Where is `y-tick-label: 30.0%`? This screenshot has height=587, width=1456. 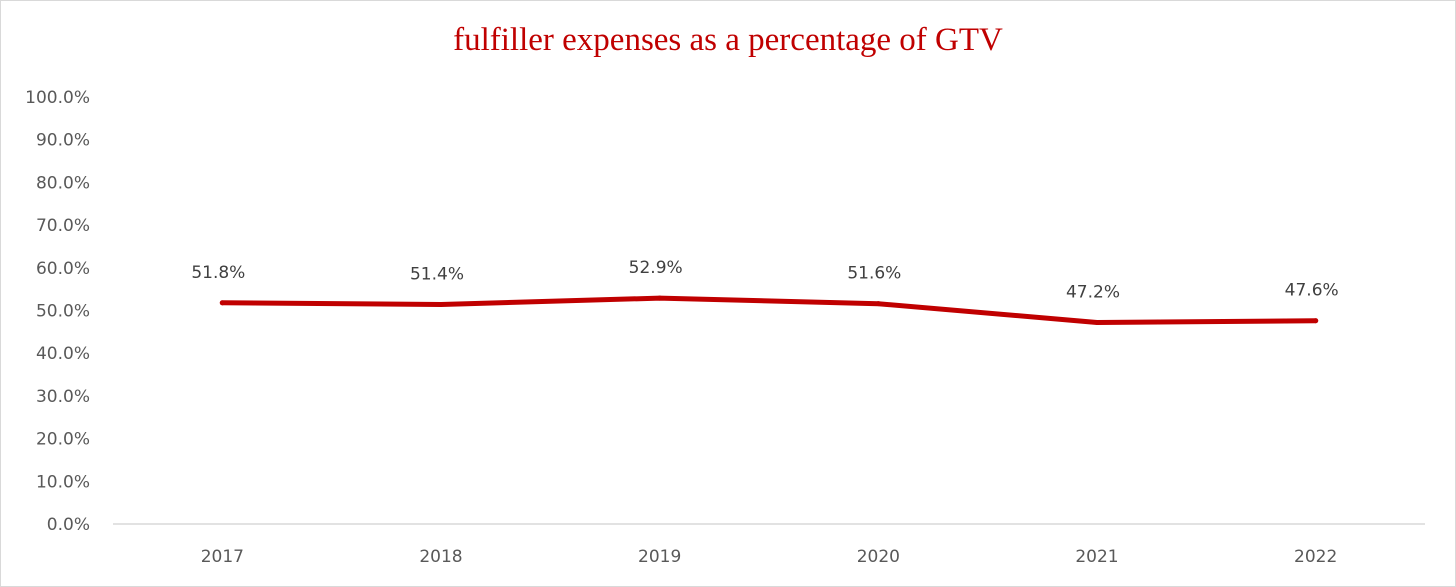 y-tick-label: 30.0% is located at coordinates (63, 397).